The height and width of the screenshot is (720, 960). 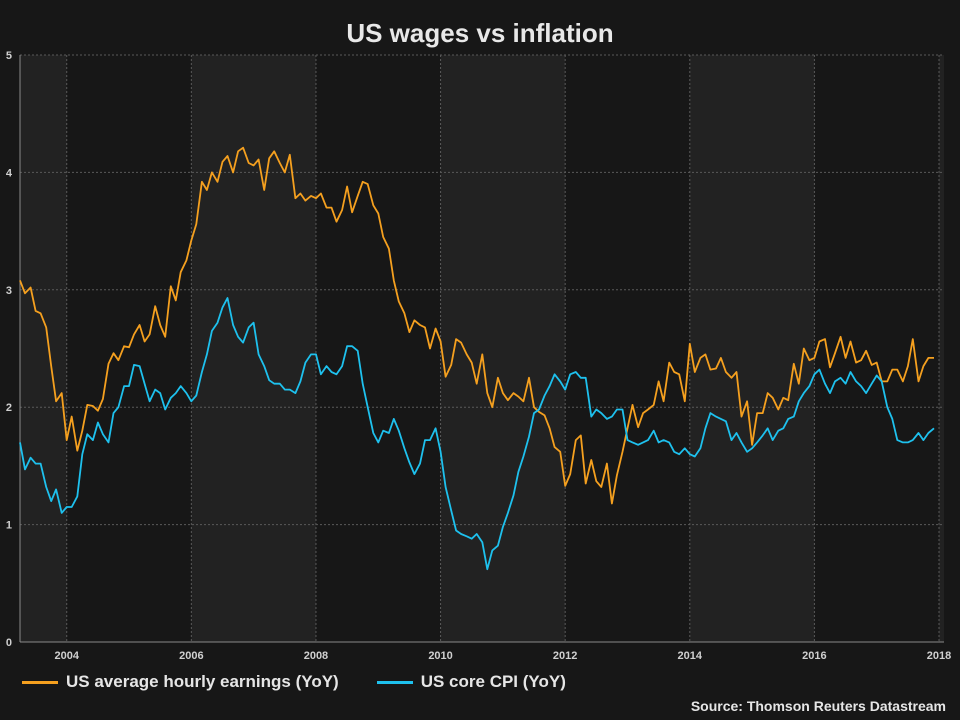 I want to click on legend-item-cpi: US core CPI (YoY), so click(x=471, y=682).